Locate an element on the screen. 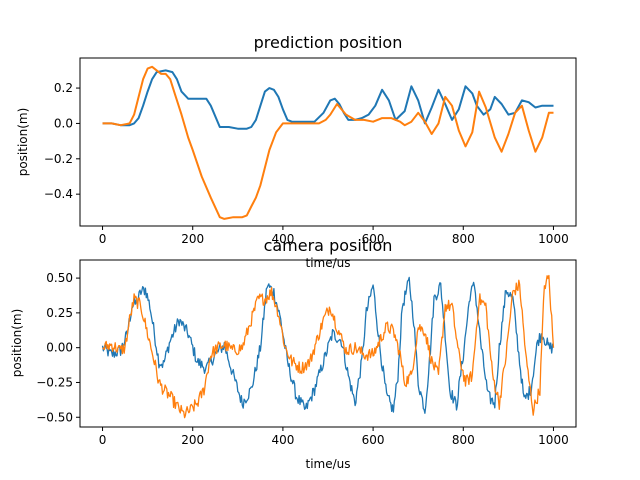 This screenshot has height=480, width=640. prediction-xtick-label: 1000 is located at coordinates (553, 239).